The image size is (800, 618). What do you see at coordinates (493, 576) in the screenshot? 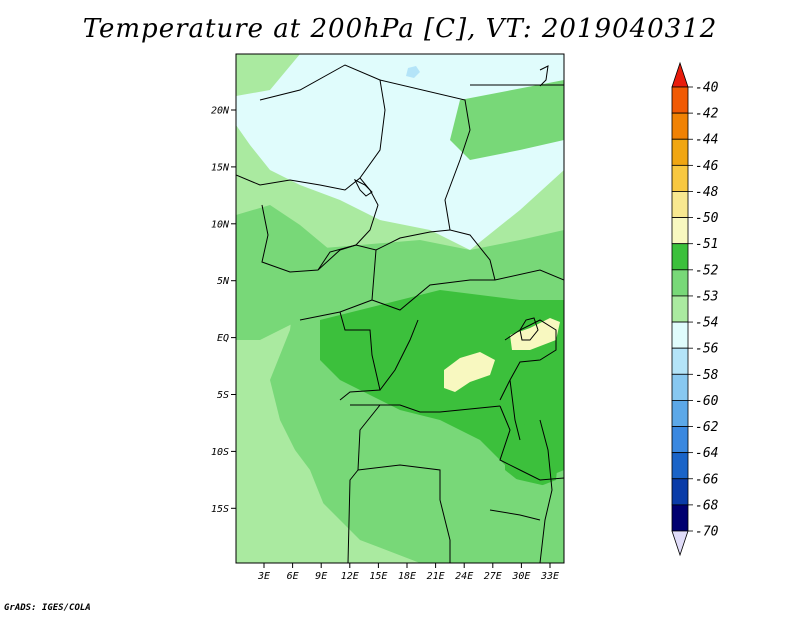
I see `lon-label: 27E` at bounding box center [493, 576].